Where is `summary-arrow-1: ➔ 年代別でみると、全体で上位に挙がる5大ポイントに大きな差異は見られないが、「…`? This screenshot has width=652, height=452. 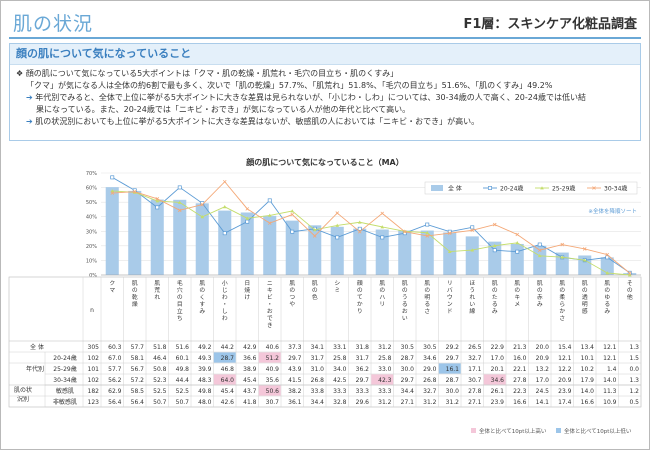 summary-arrow-1: ➔ 年代別でみると、全体で上位に挙がる5大ポイントに大きな差異は見られないが、「… is located at coordinates (325, 98).